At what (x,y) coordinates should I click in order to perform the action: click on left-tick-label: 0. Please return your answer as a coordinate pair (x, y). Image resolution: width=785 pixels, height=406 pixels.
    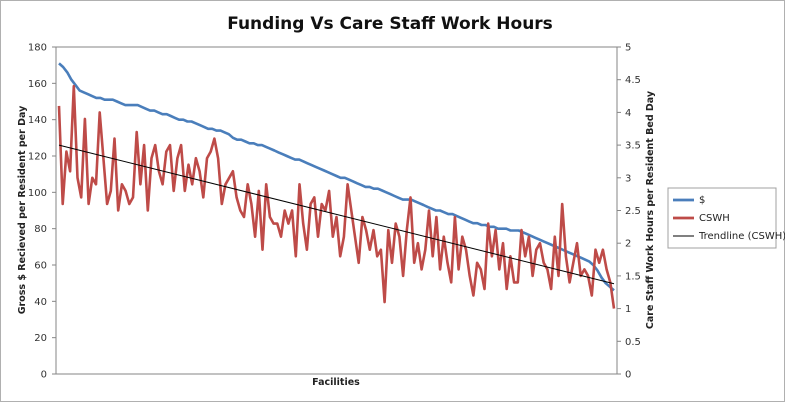
    Looking at the image, I should click on (44, 375).